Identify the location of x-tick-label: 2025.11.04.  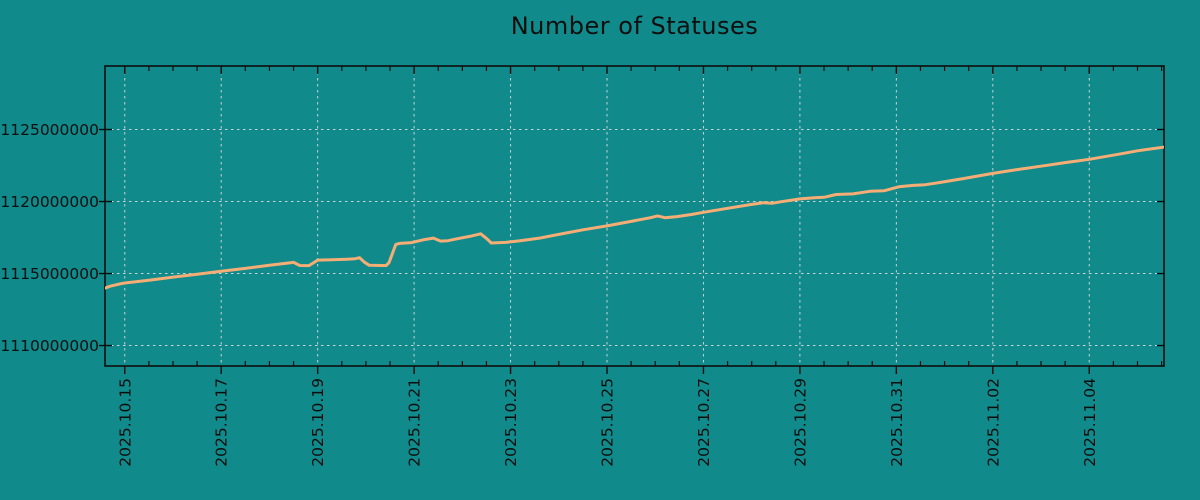
(1090, 422).